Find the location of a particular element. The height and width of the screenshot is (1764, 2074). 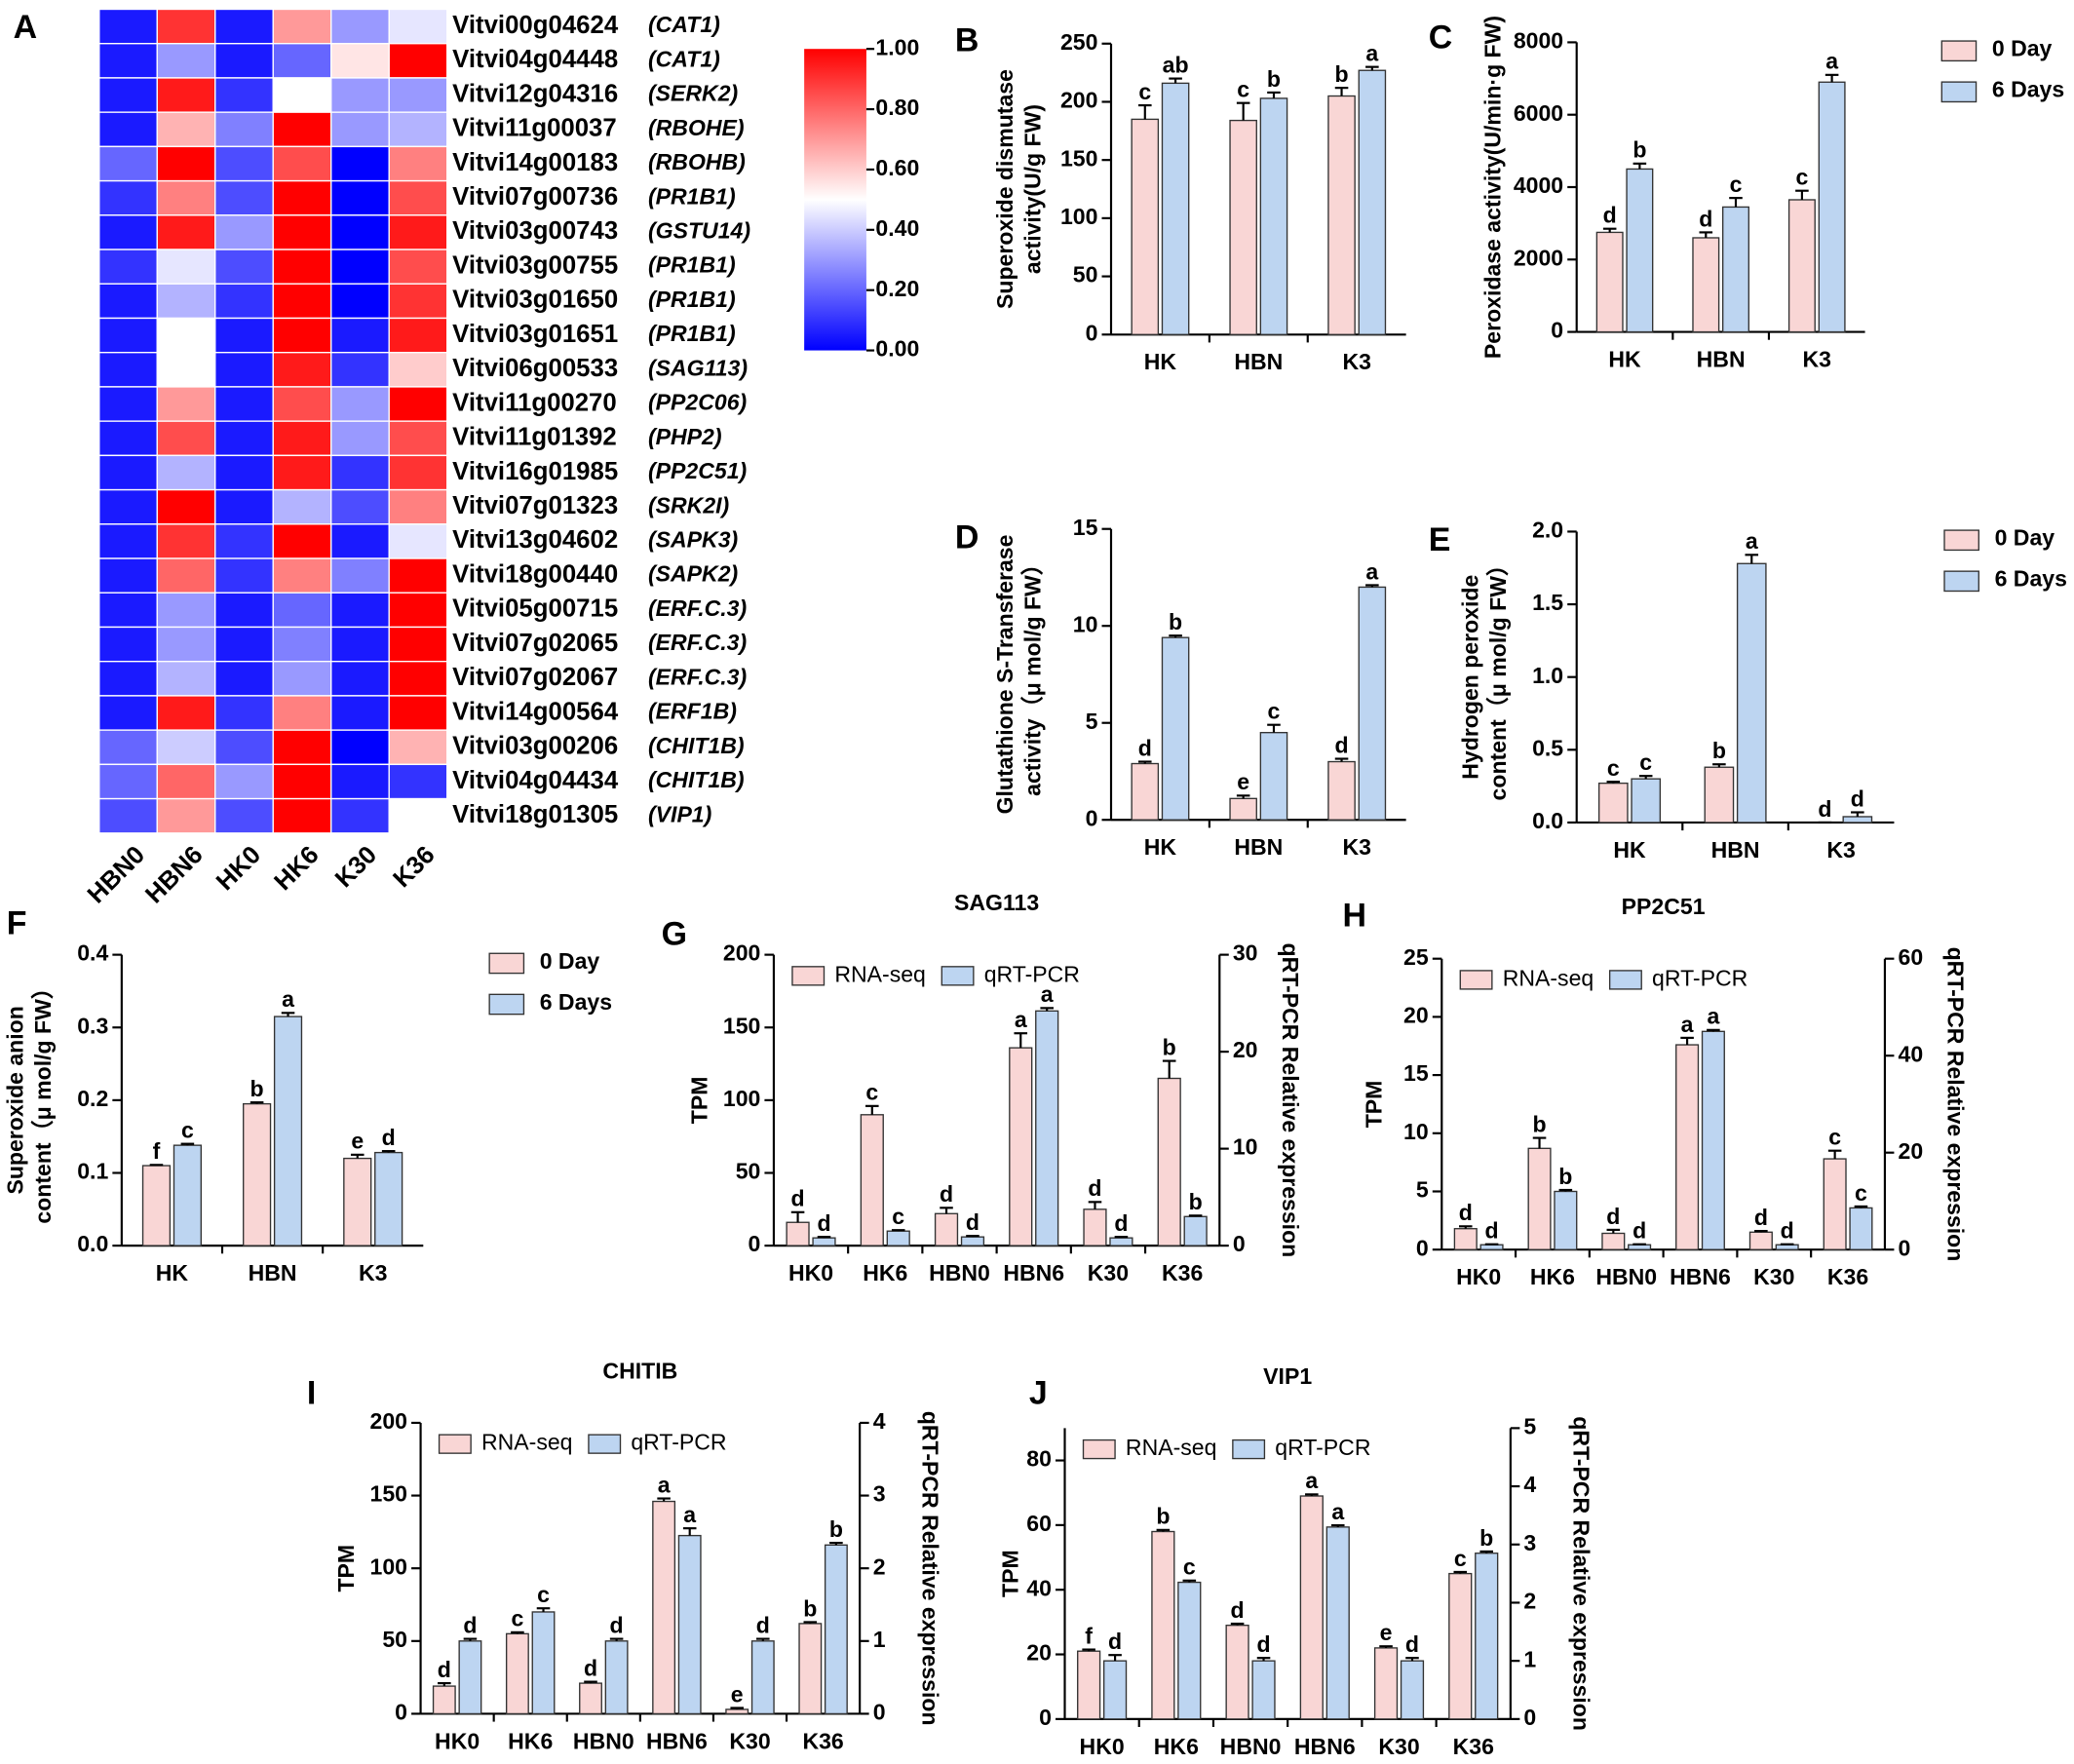

x-tick-label: K3 is located at coordinates (1356, 847).